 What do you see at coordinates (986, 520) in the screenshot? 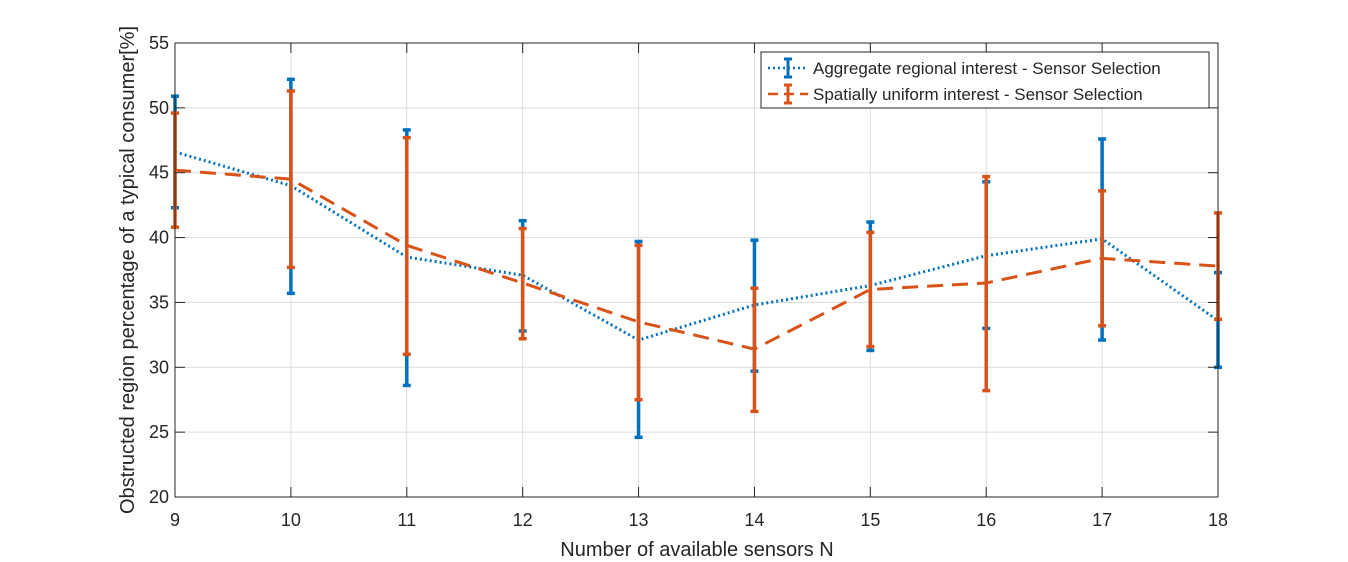
I see `x-tick-label-16: 16` at bounding box center [986, 520].